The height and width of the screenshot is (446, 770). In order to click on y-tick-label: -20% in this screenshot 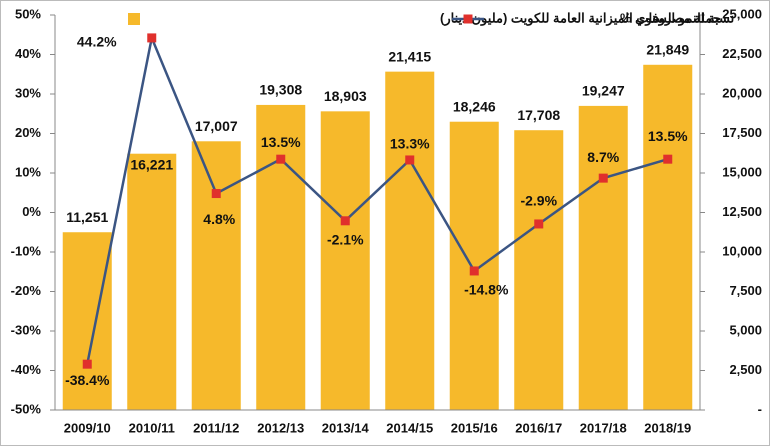, I will do `click(26, 290)`.